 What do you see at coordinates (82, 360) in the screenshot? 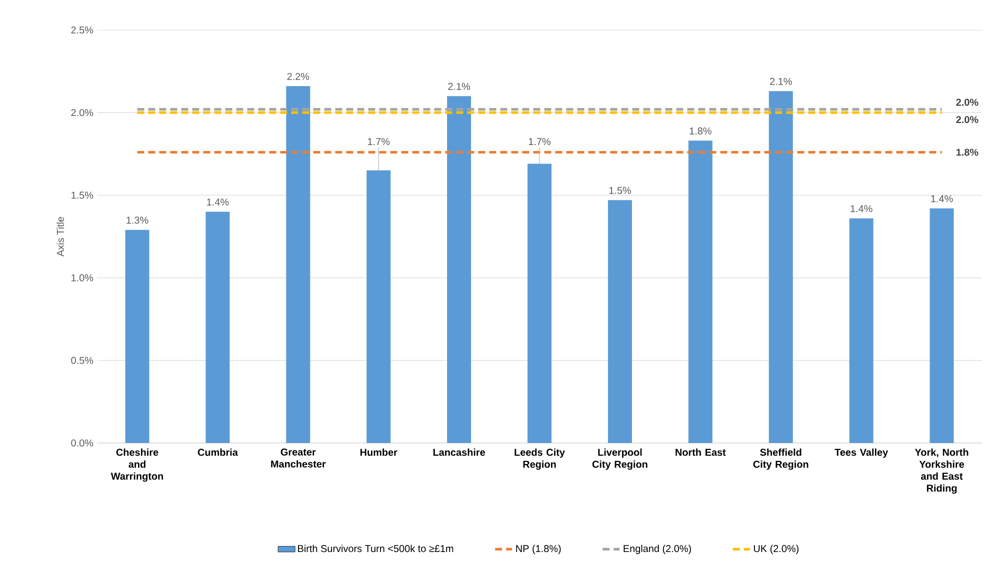
I see `y-tick-label: 0.5%` at bounding box center [82, 360].